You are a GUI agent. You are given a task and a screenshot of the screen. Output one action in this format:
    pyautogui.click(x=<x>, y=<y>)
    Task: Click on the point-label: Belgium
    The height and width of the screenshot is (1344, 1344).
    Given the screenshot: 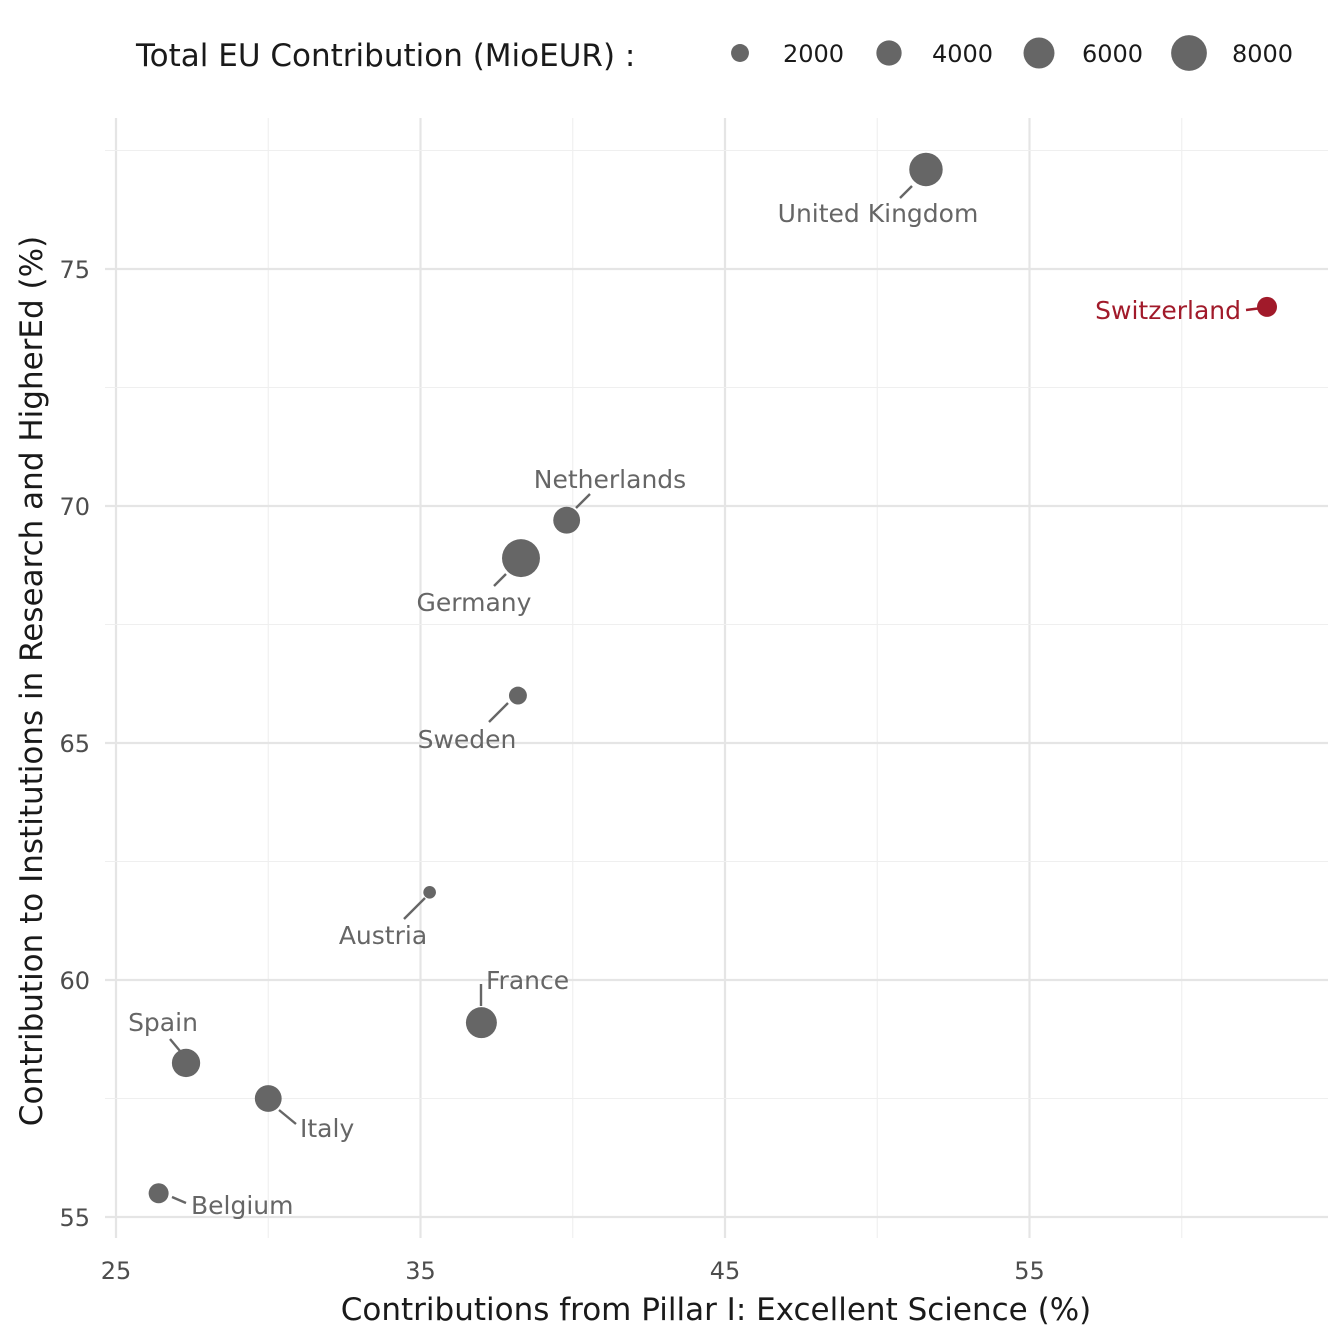 What is the action you would take?
    pyautogui.click(x=242, y=1205)
    